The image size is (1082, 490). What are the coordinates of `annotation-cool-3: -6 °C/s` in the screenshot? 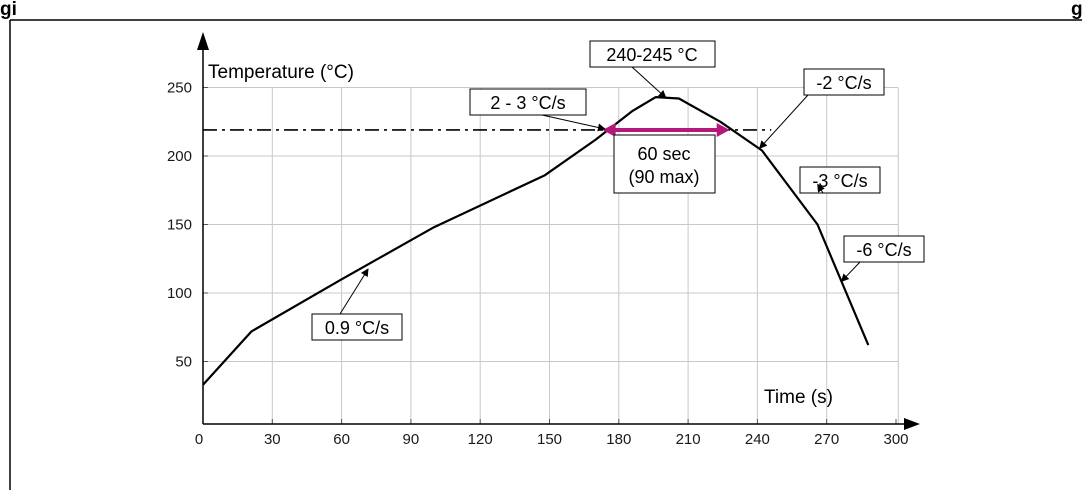 It's located at (882, 259).